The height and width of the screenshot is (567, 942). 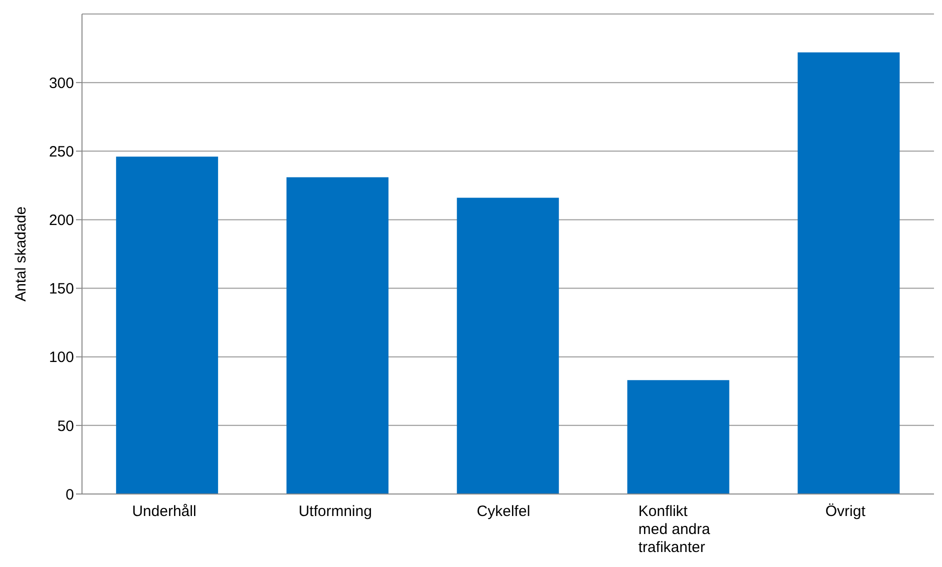 I want to click on y-tick-label: 200, so click(x=61, y=221).